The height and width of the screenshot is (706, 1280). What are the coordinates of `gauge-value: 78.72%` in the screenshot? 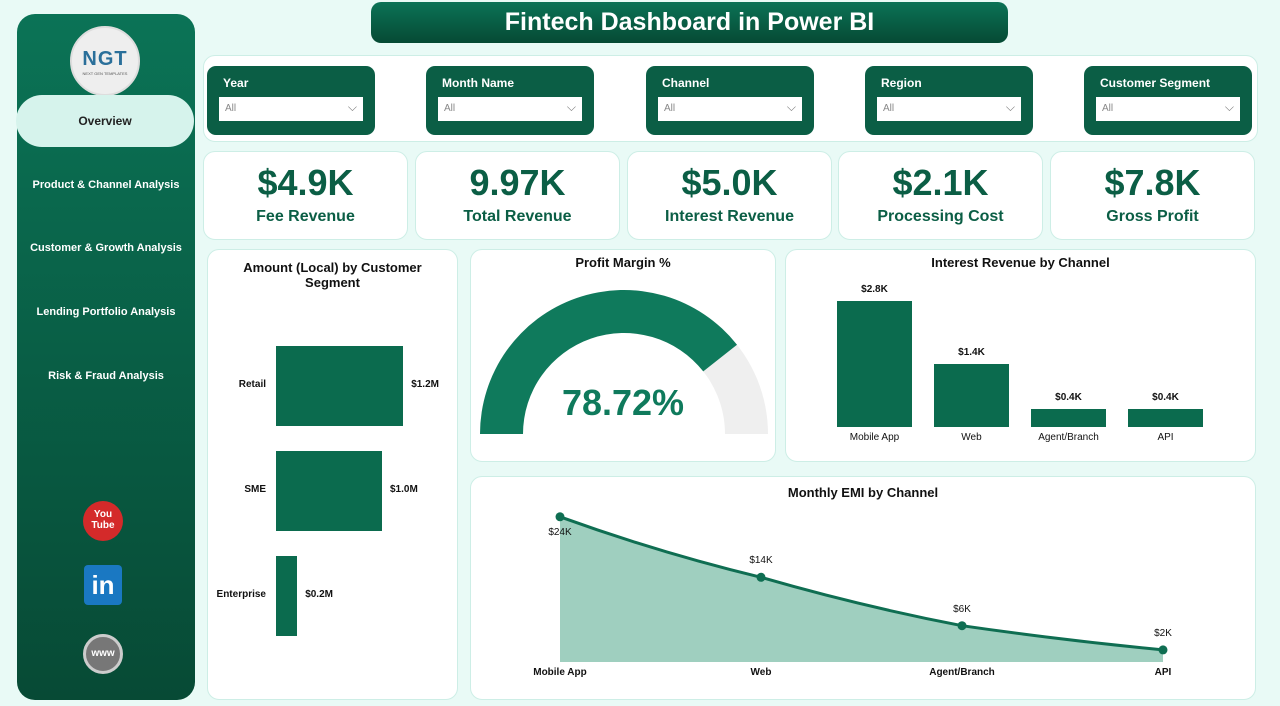 It's located at (623, 402).